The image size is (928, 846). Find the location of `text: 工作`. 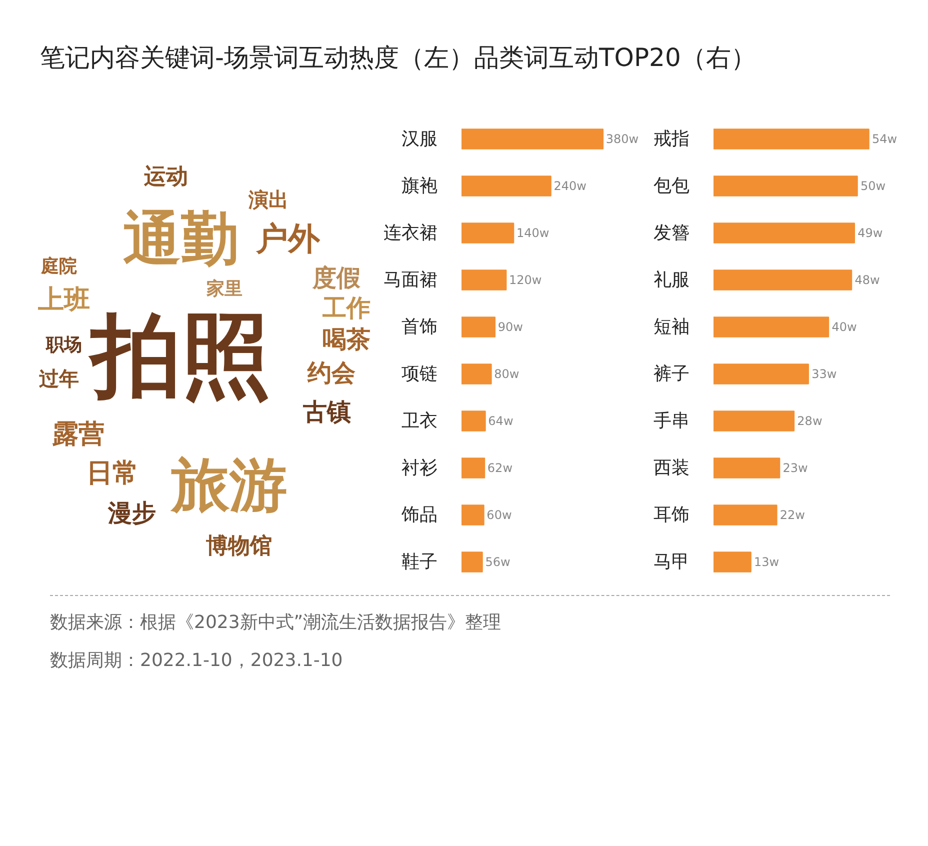

text: 工作 is located at coordinates (345, 308).